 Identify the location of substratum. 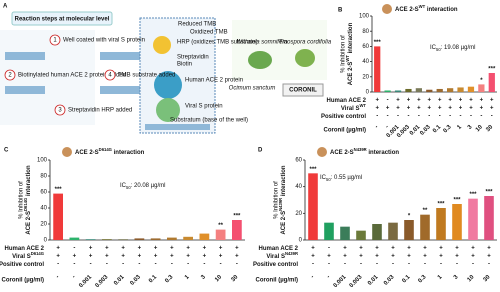
(177, 127).